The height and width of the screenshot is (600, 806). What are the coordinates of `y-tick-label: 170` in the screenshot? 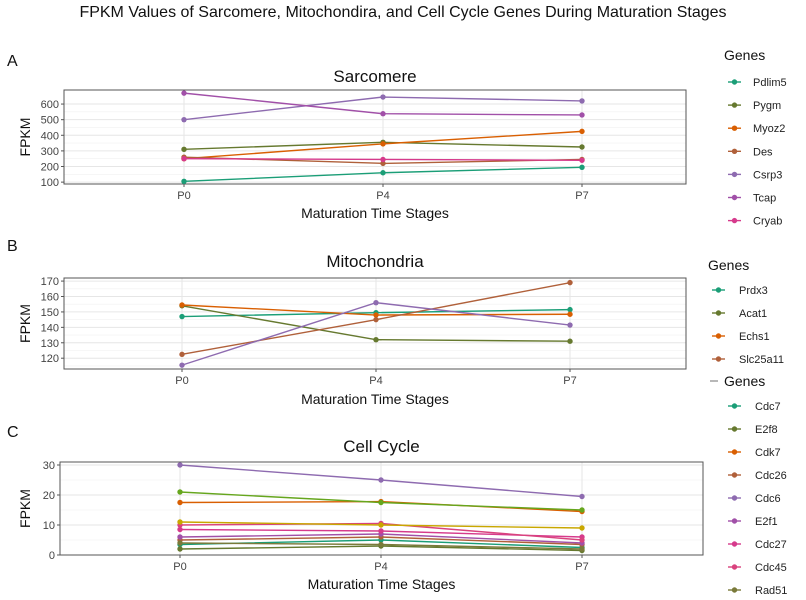 It's located at (50, 282).